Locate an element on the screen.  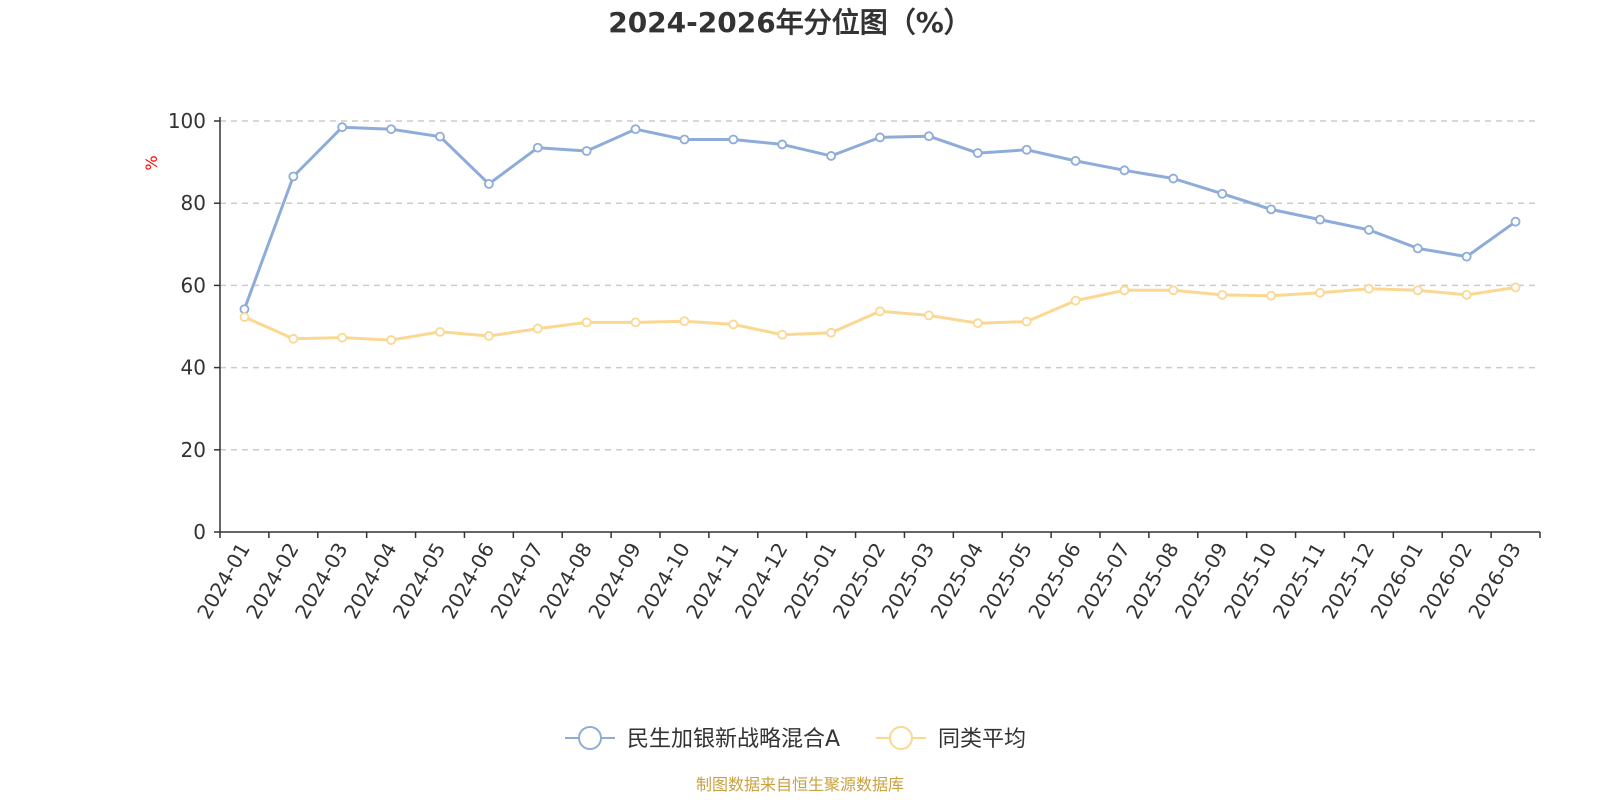
legend-label: 民生加银新战略混合A is located at coordinates (733, 739).